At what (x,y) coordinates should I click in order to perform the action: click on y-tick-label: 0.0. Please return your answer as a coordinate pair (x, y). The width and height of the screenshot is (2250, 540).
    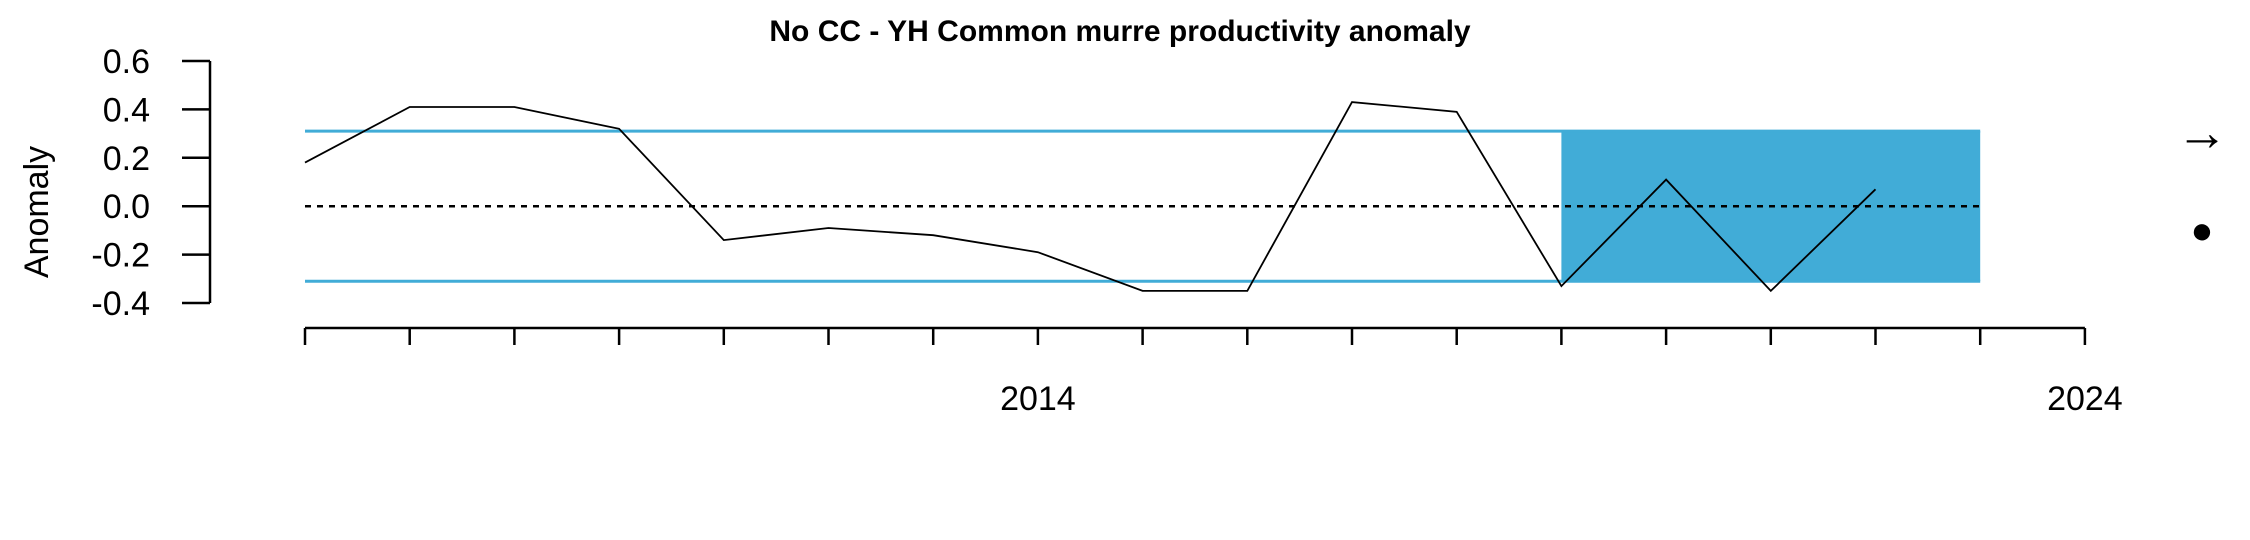
    Looking at the image, I should click on (126, 207).